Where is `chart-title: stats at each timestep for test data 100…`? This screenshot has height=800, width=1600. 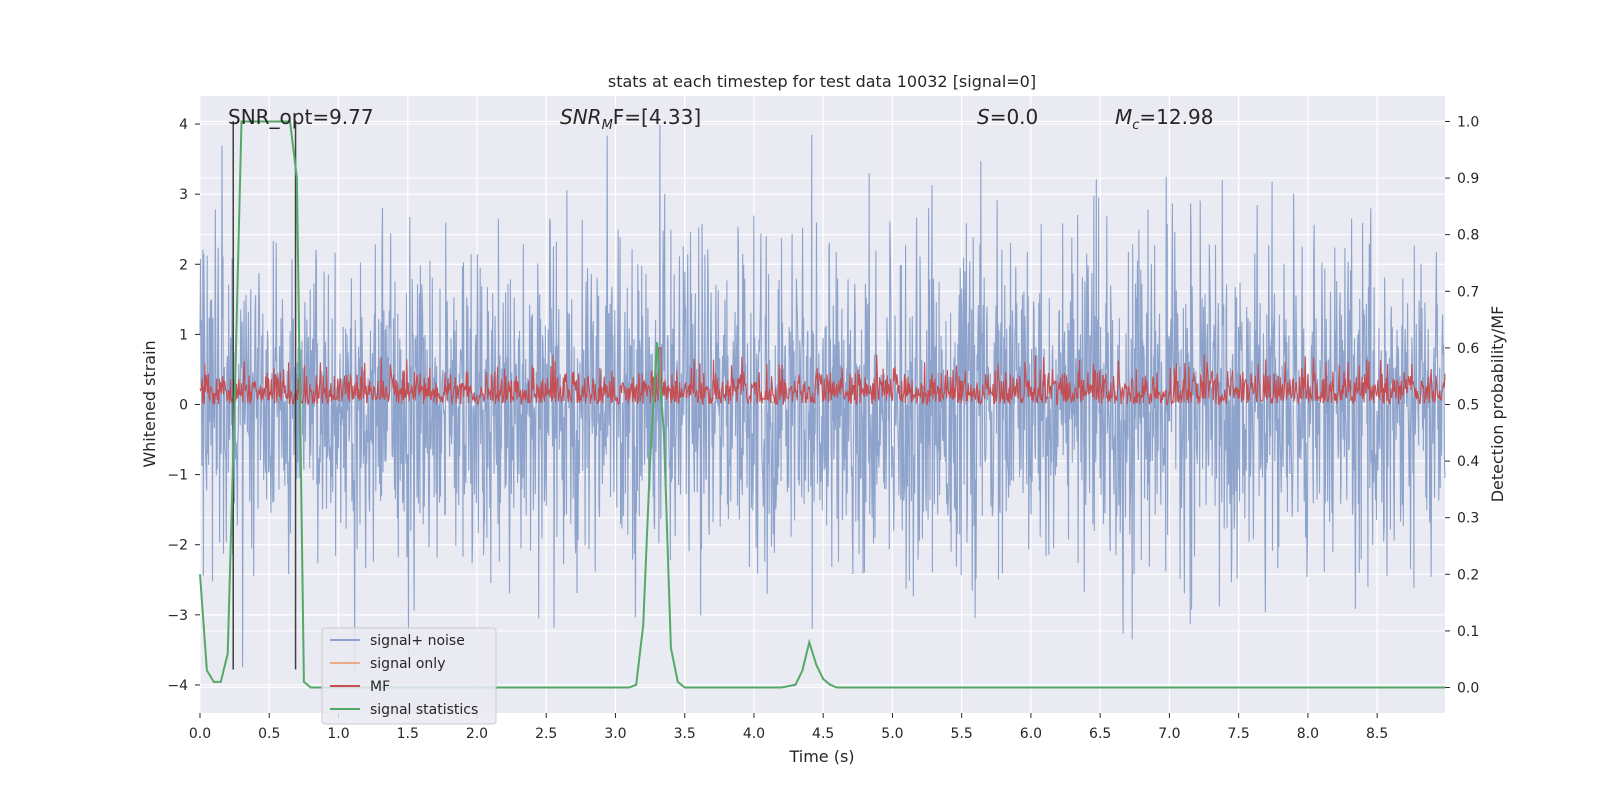
chart-title: stats at each timestep for test data 100… is located at coordinates (822, 81).